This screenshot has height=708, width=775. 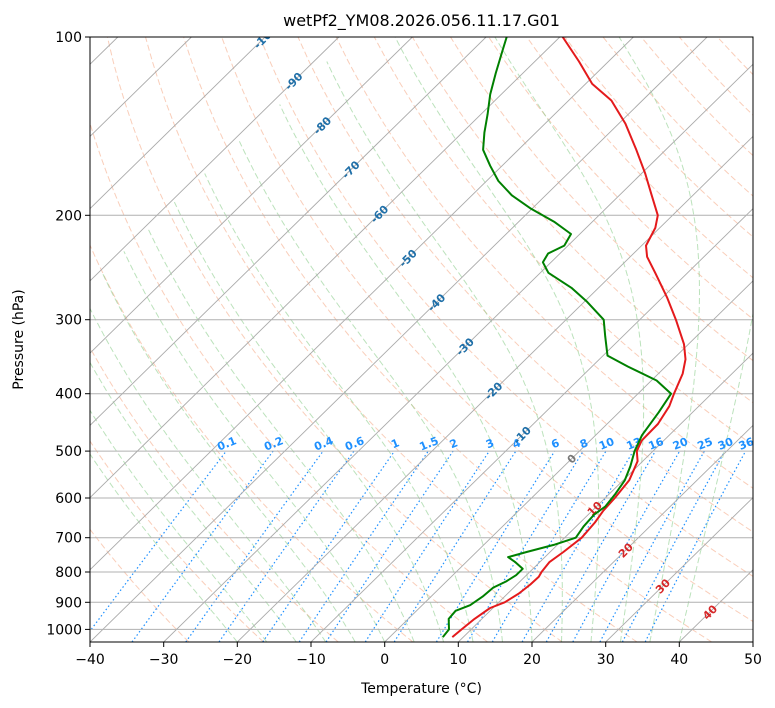 What do you see at coordinates (418, 655) in the screenshot?
I see `x-axis: −40 −30 −20 −10 0 10 20 30 40 50` at bounding box center [418, 655].